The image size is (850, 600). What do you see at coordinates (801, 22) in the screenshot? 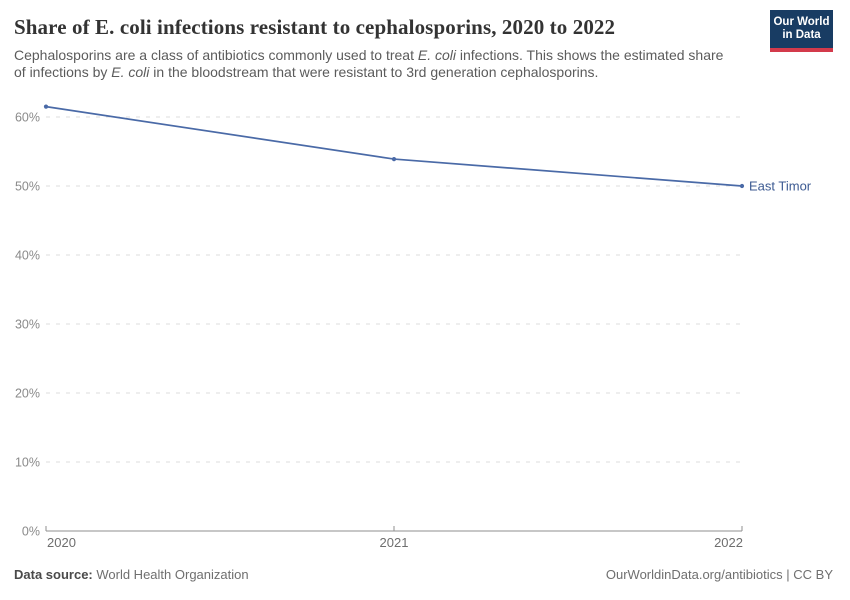
I see `owid-logo-line1: Our World` at bounding box center [801, 22].